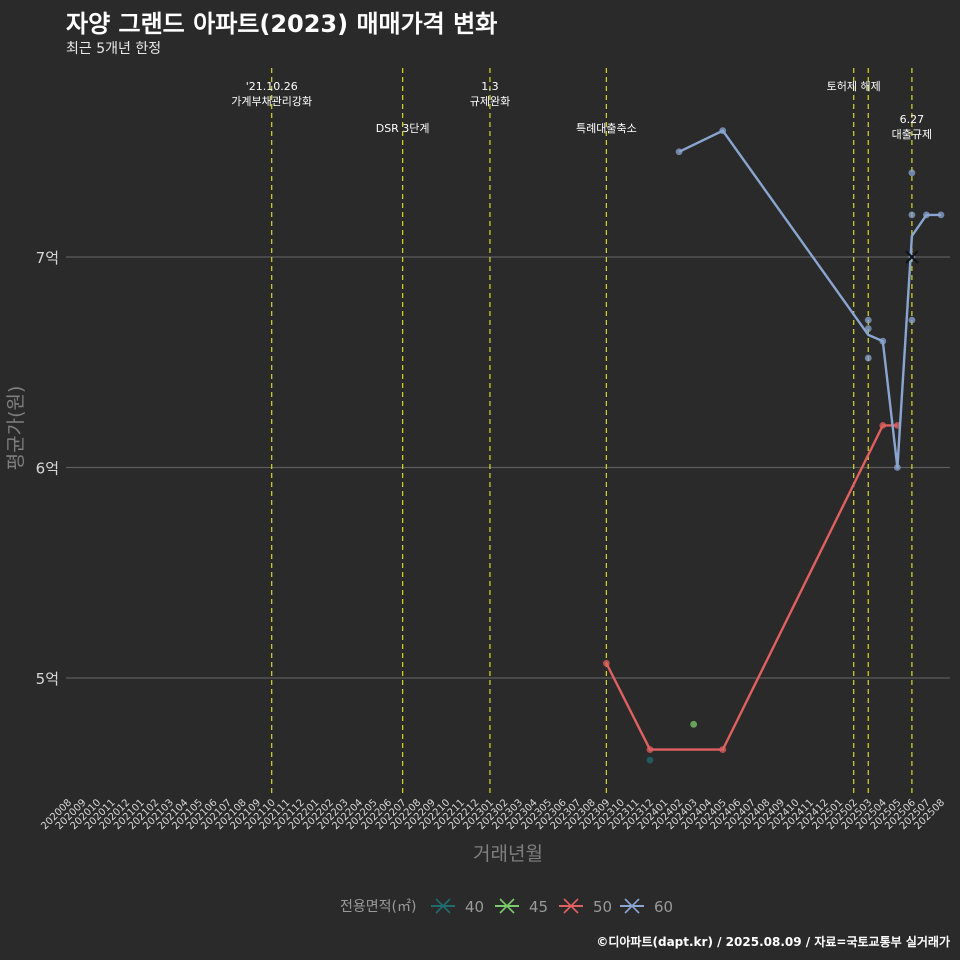 This screenshot has width=960, height=960. Describe the element at coordinates (508, 854) in the screenshot. I see `x-axis-title: 거래년월` at that location.